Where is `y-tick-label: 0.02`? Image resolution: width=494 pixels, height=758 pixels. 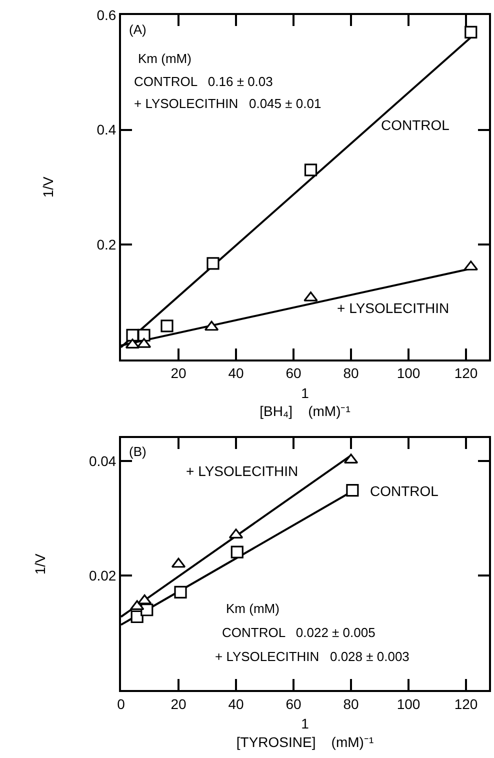
y-tick-label: 0.02 is located at coordinates (102, 575).